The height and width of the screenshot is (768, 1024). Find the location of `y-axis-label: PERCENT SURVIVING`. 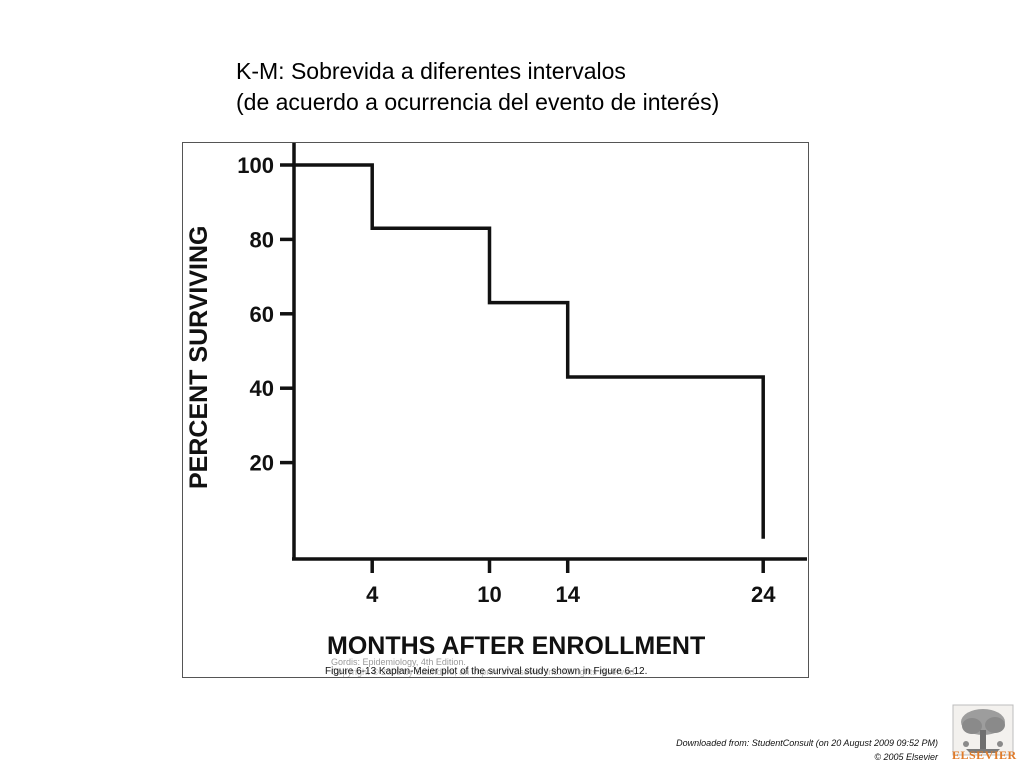

y-axis-label: PERCENT SURVIVING is located at coordinates (199, 357).